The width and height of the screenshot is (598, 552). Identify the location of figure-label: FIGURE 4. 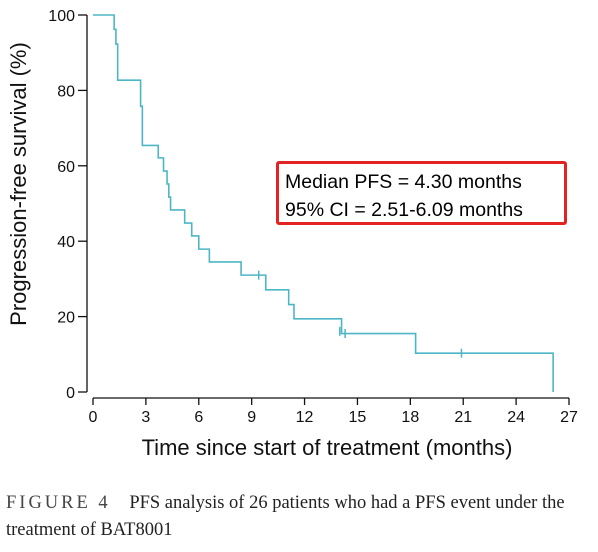
(58, 503).